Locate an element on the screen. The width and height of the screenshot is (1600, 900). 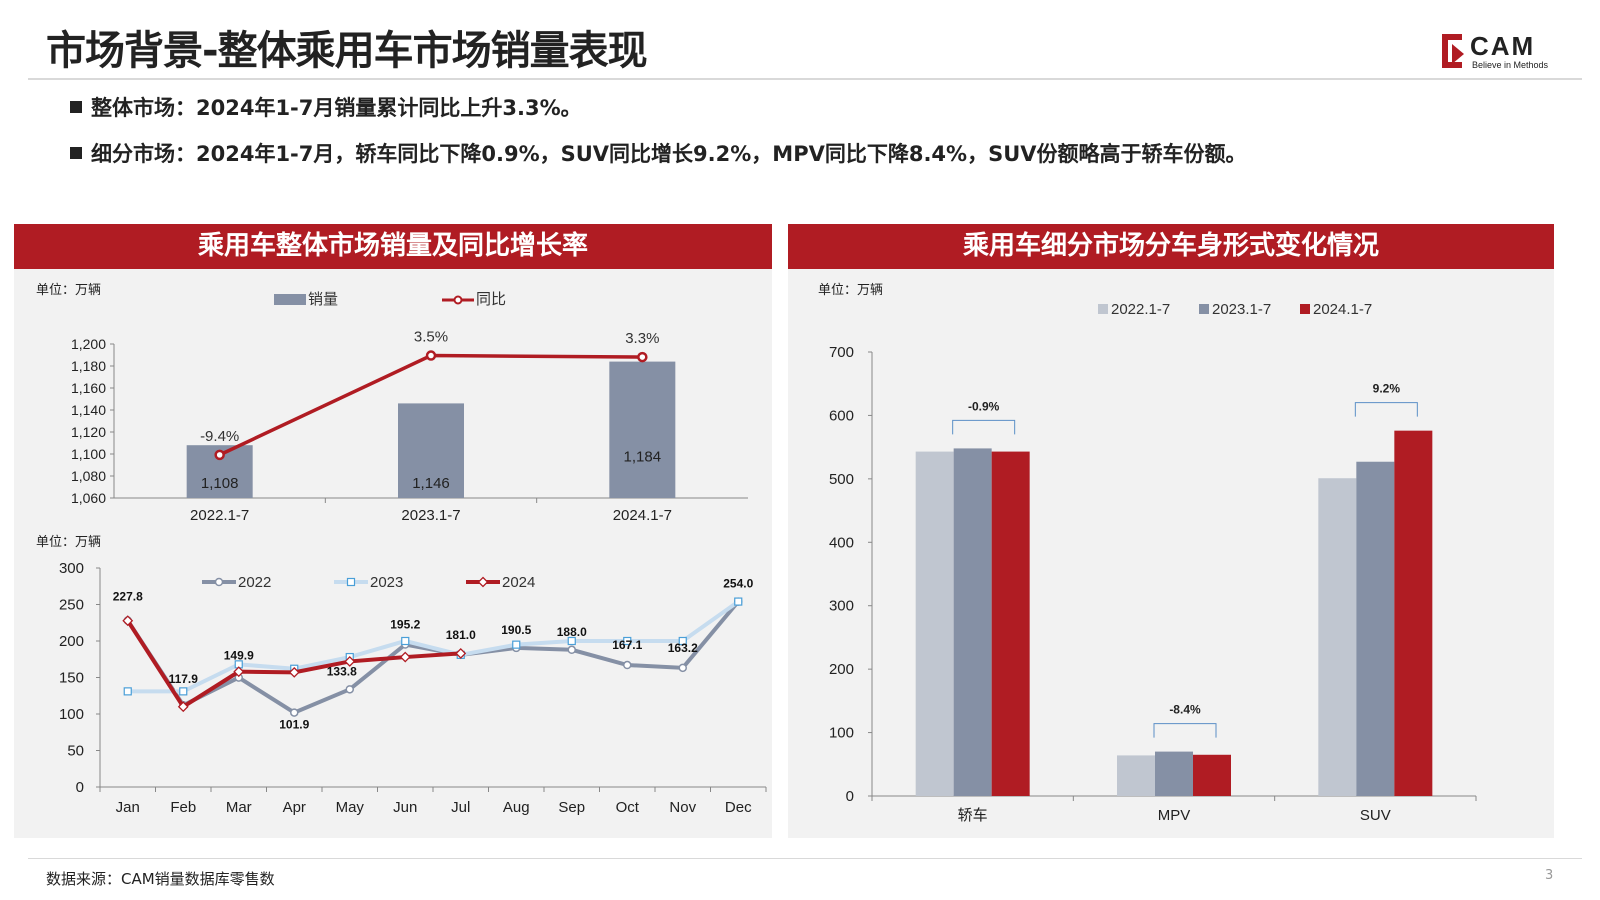
annual-y-tick-label: 1,060 is located at coordinates (88, 498).